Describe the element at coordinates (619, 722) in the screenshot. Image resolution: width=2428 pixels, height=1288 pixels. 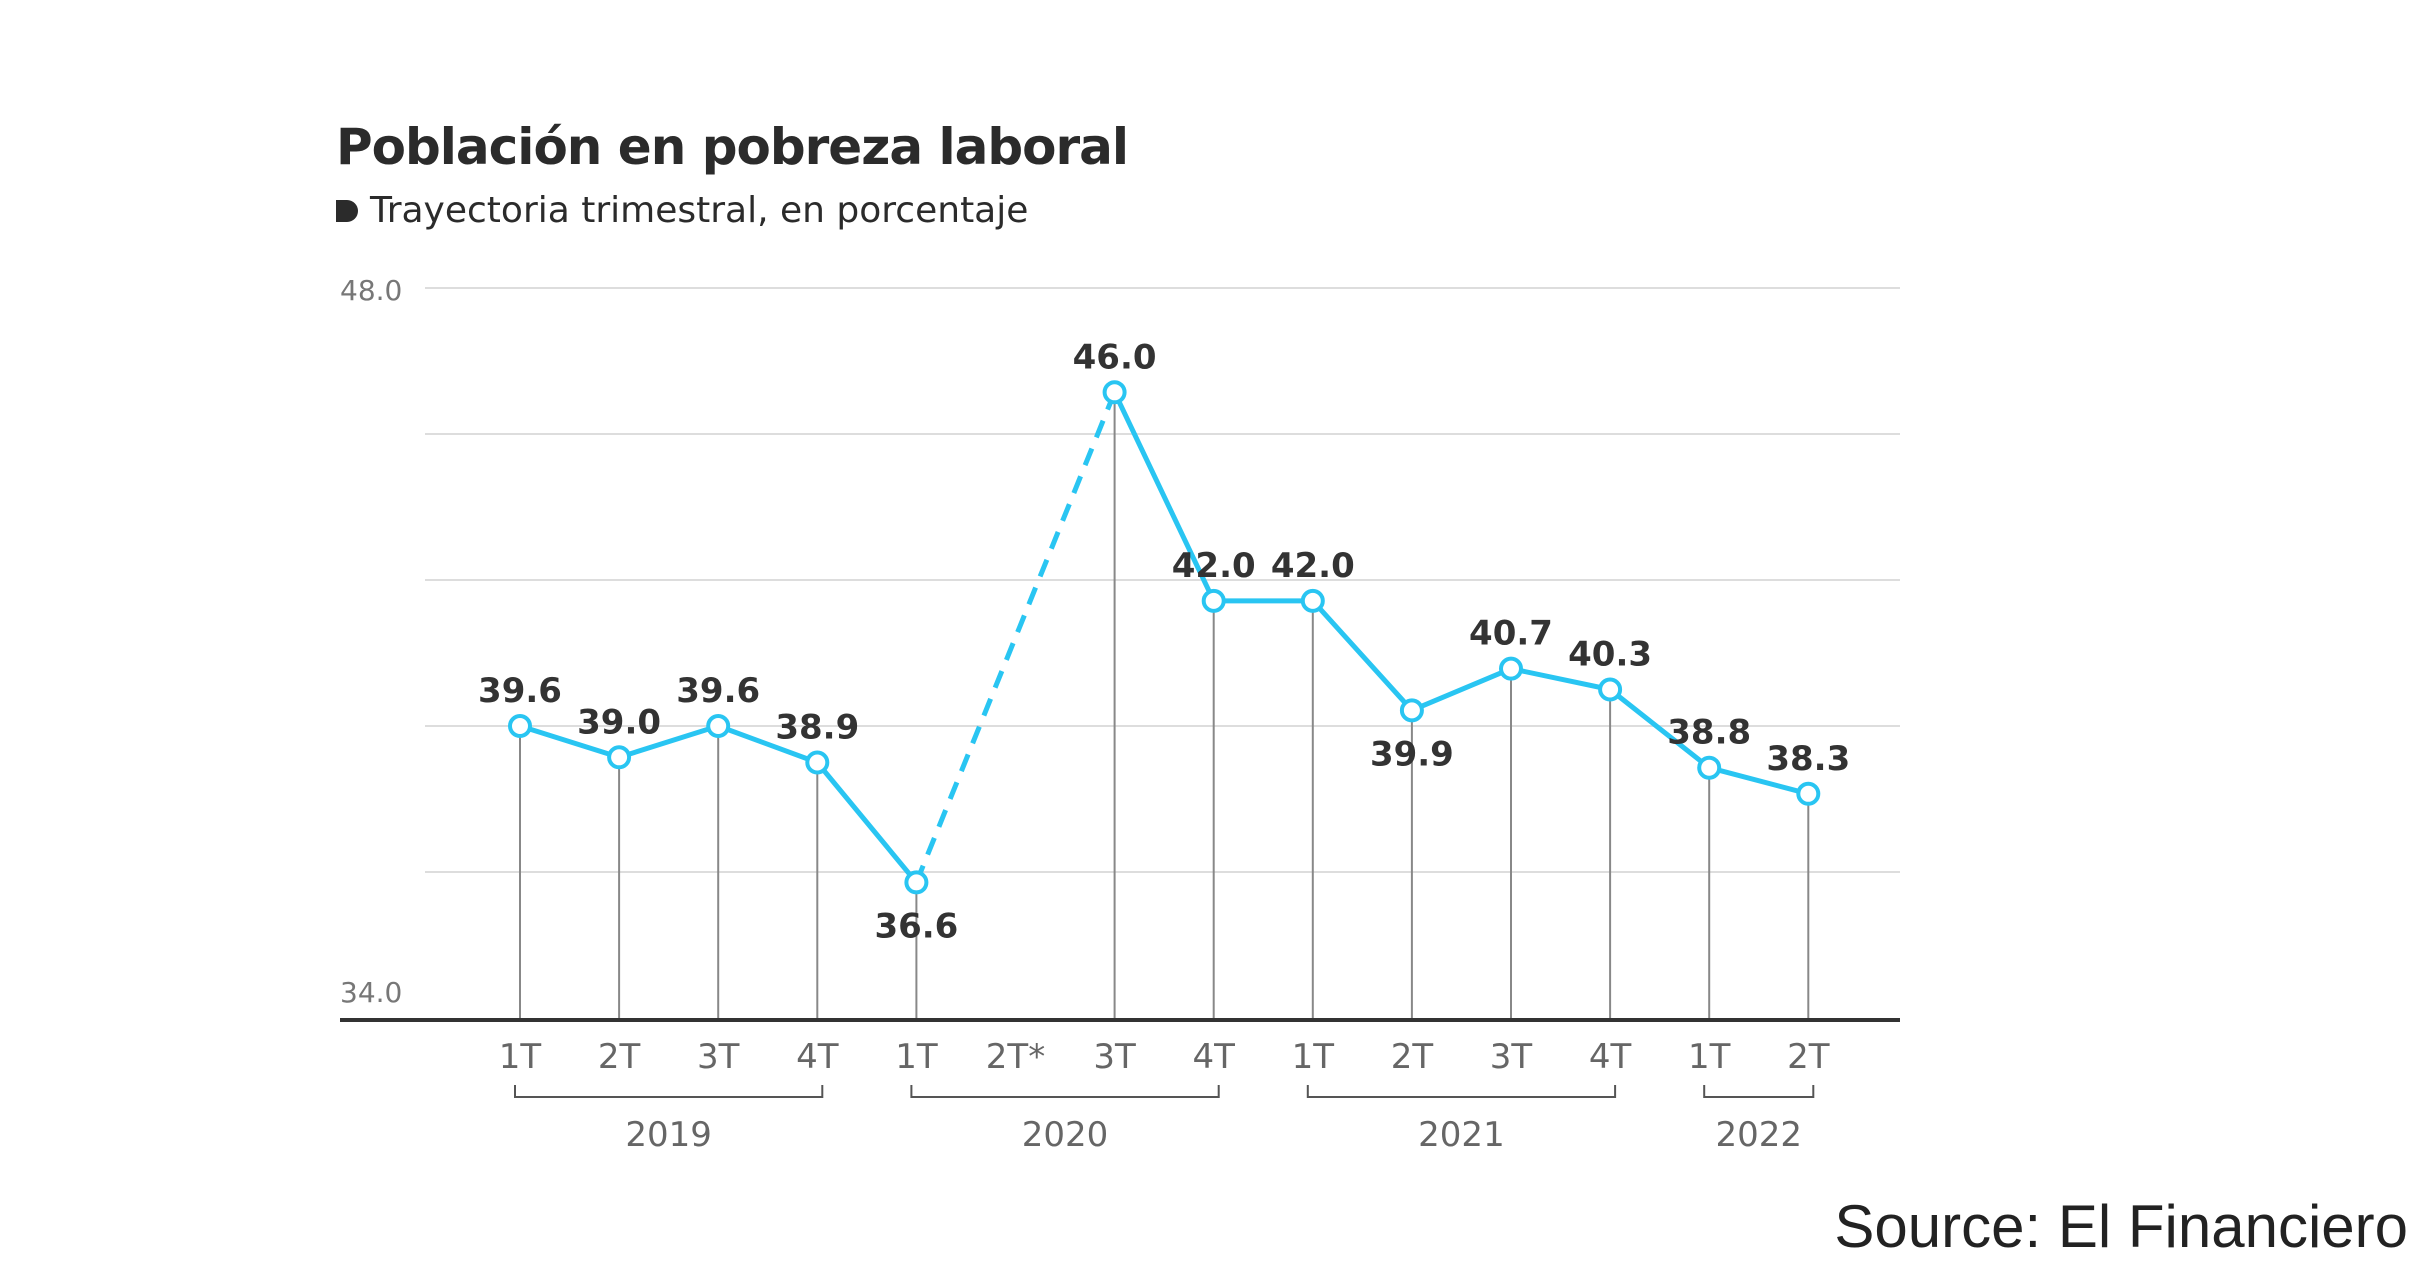
I see `data-label: 39.0` at that location.